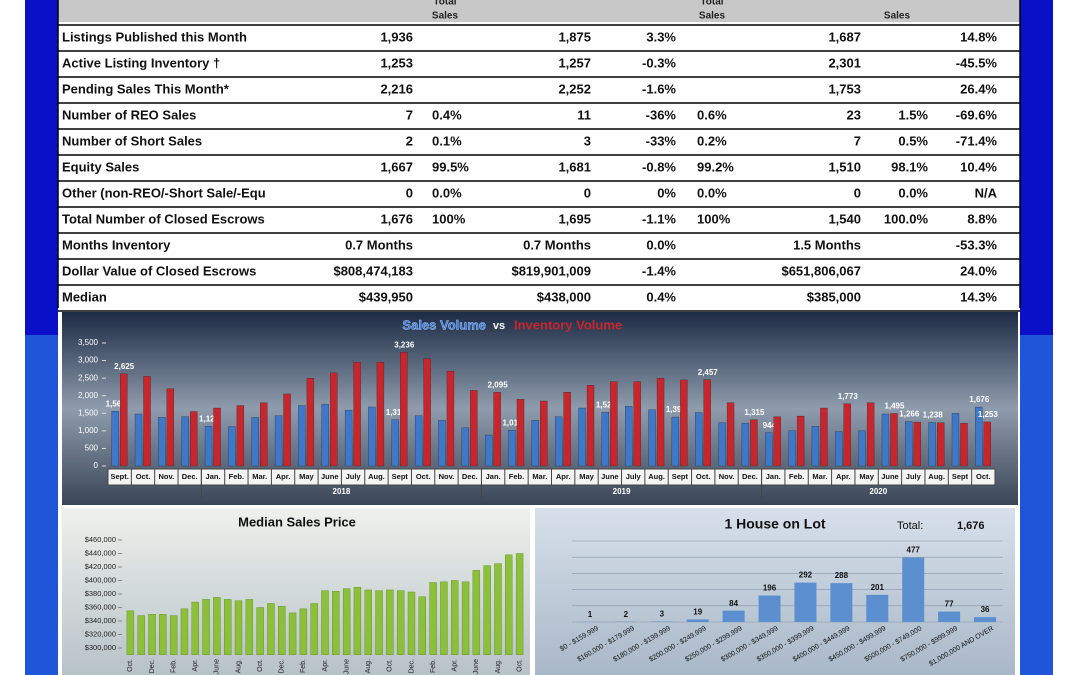  What do you see at coordinates (662, 614) in the screenshot?
I see `data-label: 3` at bounding box center [662, 614].